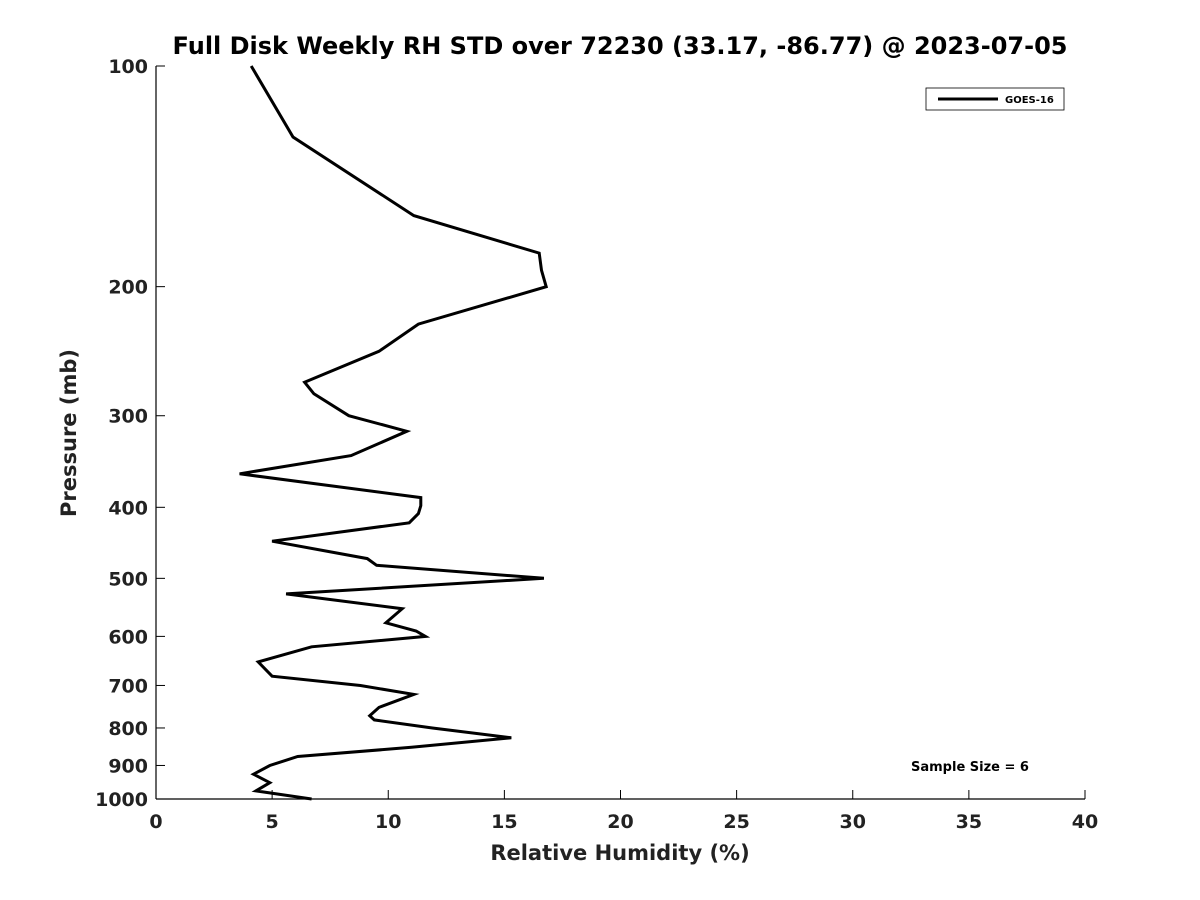  Describe the element at coordinates (619, 853) in the screenshot. I see `x-axis-label: Relative Humidity (%)` at that location.